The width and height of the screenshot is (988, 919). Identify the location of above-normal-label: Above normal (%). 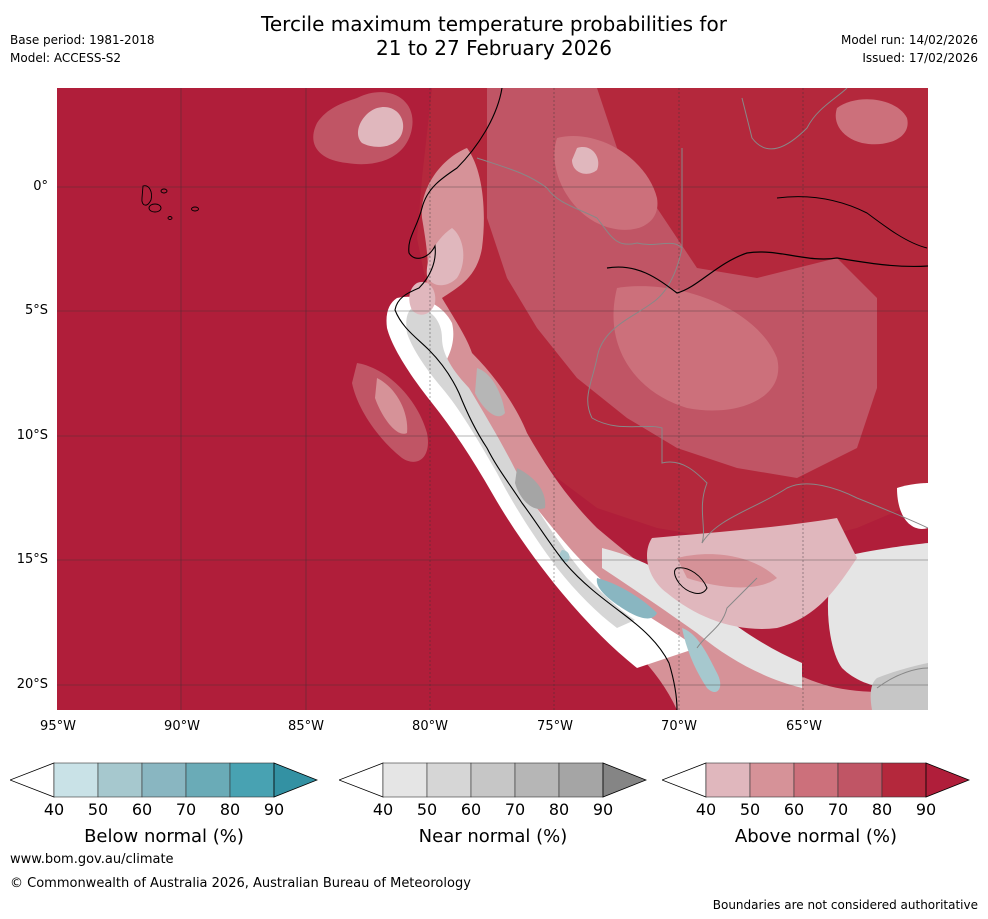
(816, 836).